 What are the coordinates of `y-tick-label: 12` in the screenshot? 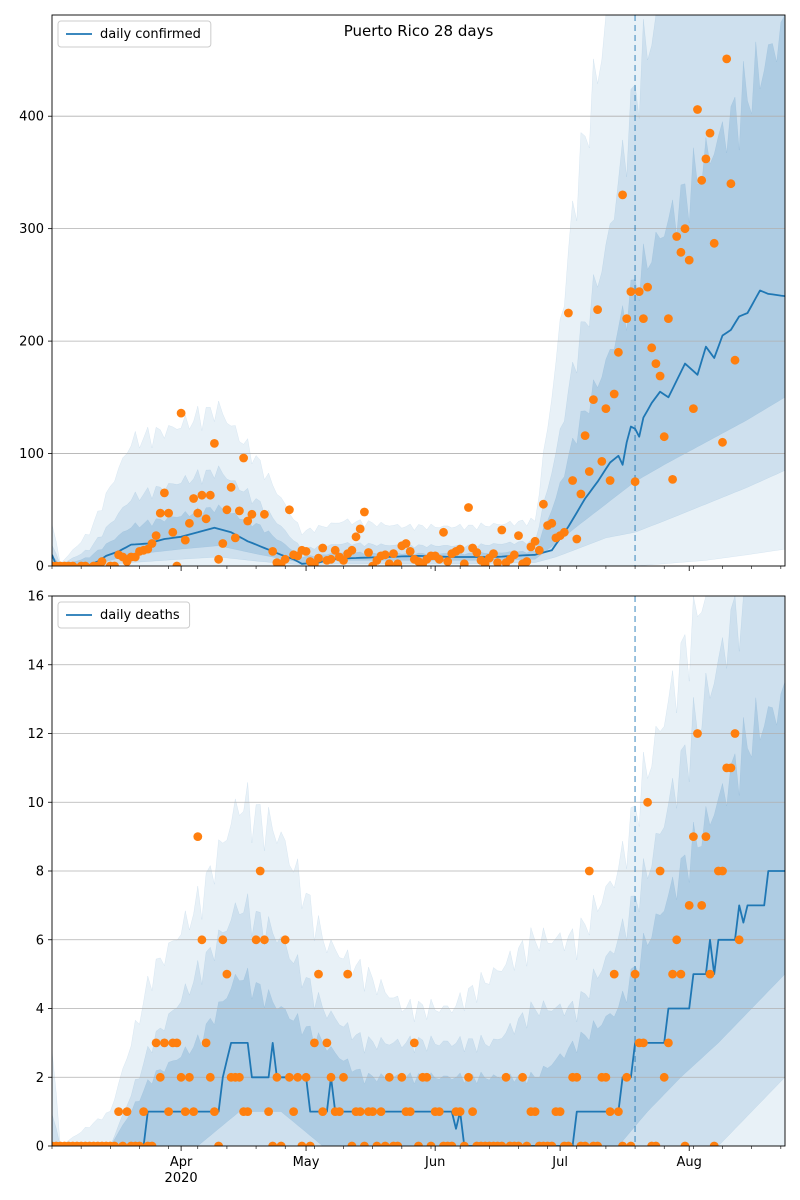 It's located at (35, 734).